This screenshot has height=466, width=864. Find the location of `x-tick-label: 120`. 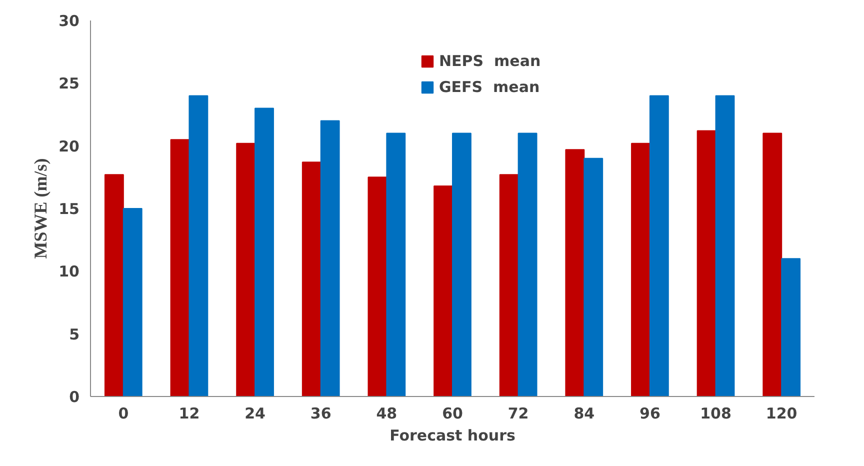

x-tick-label: 120 is located at coordinates (782, 413).